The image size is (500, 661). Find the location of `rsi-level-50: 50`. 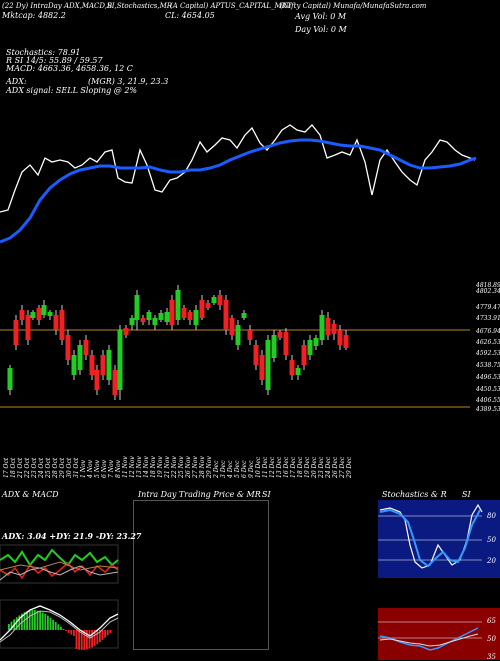

rsi-level-50: 50 is located at coordinates (491, 639).